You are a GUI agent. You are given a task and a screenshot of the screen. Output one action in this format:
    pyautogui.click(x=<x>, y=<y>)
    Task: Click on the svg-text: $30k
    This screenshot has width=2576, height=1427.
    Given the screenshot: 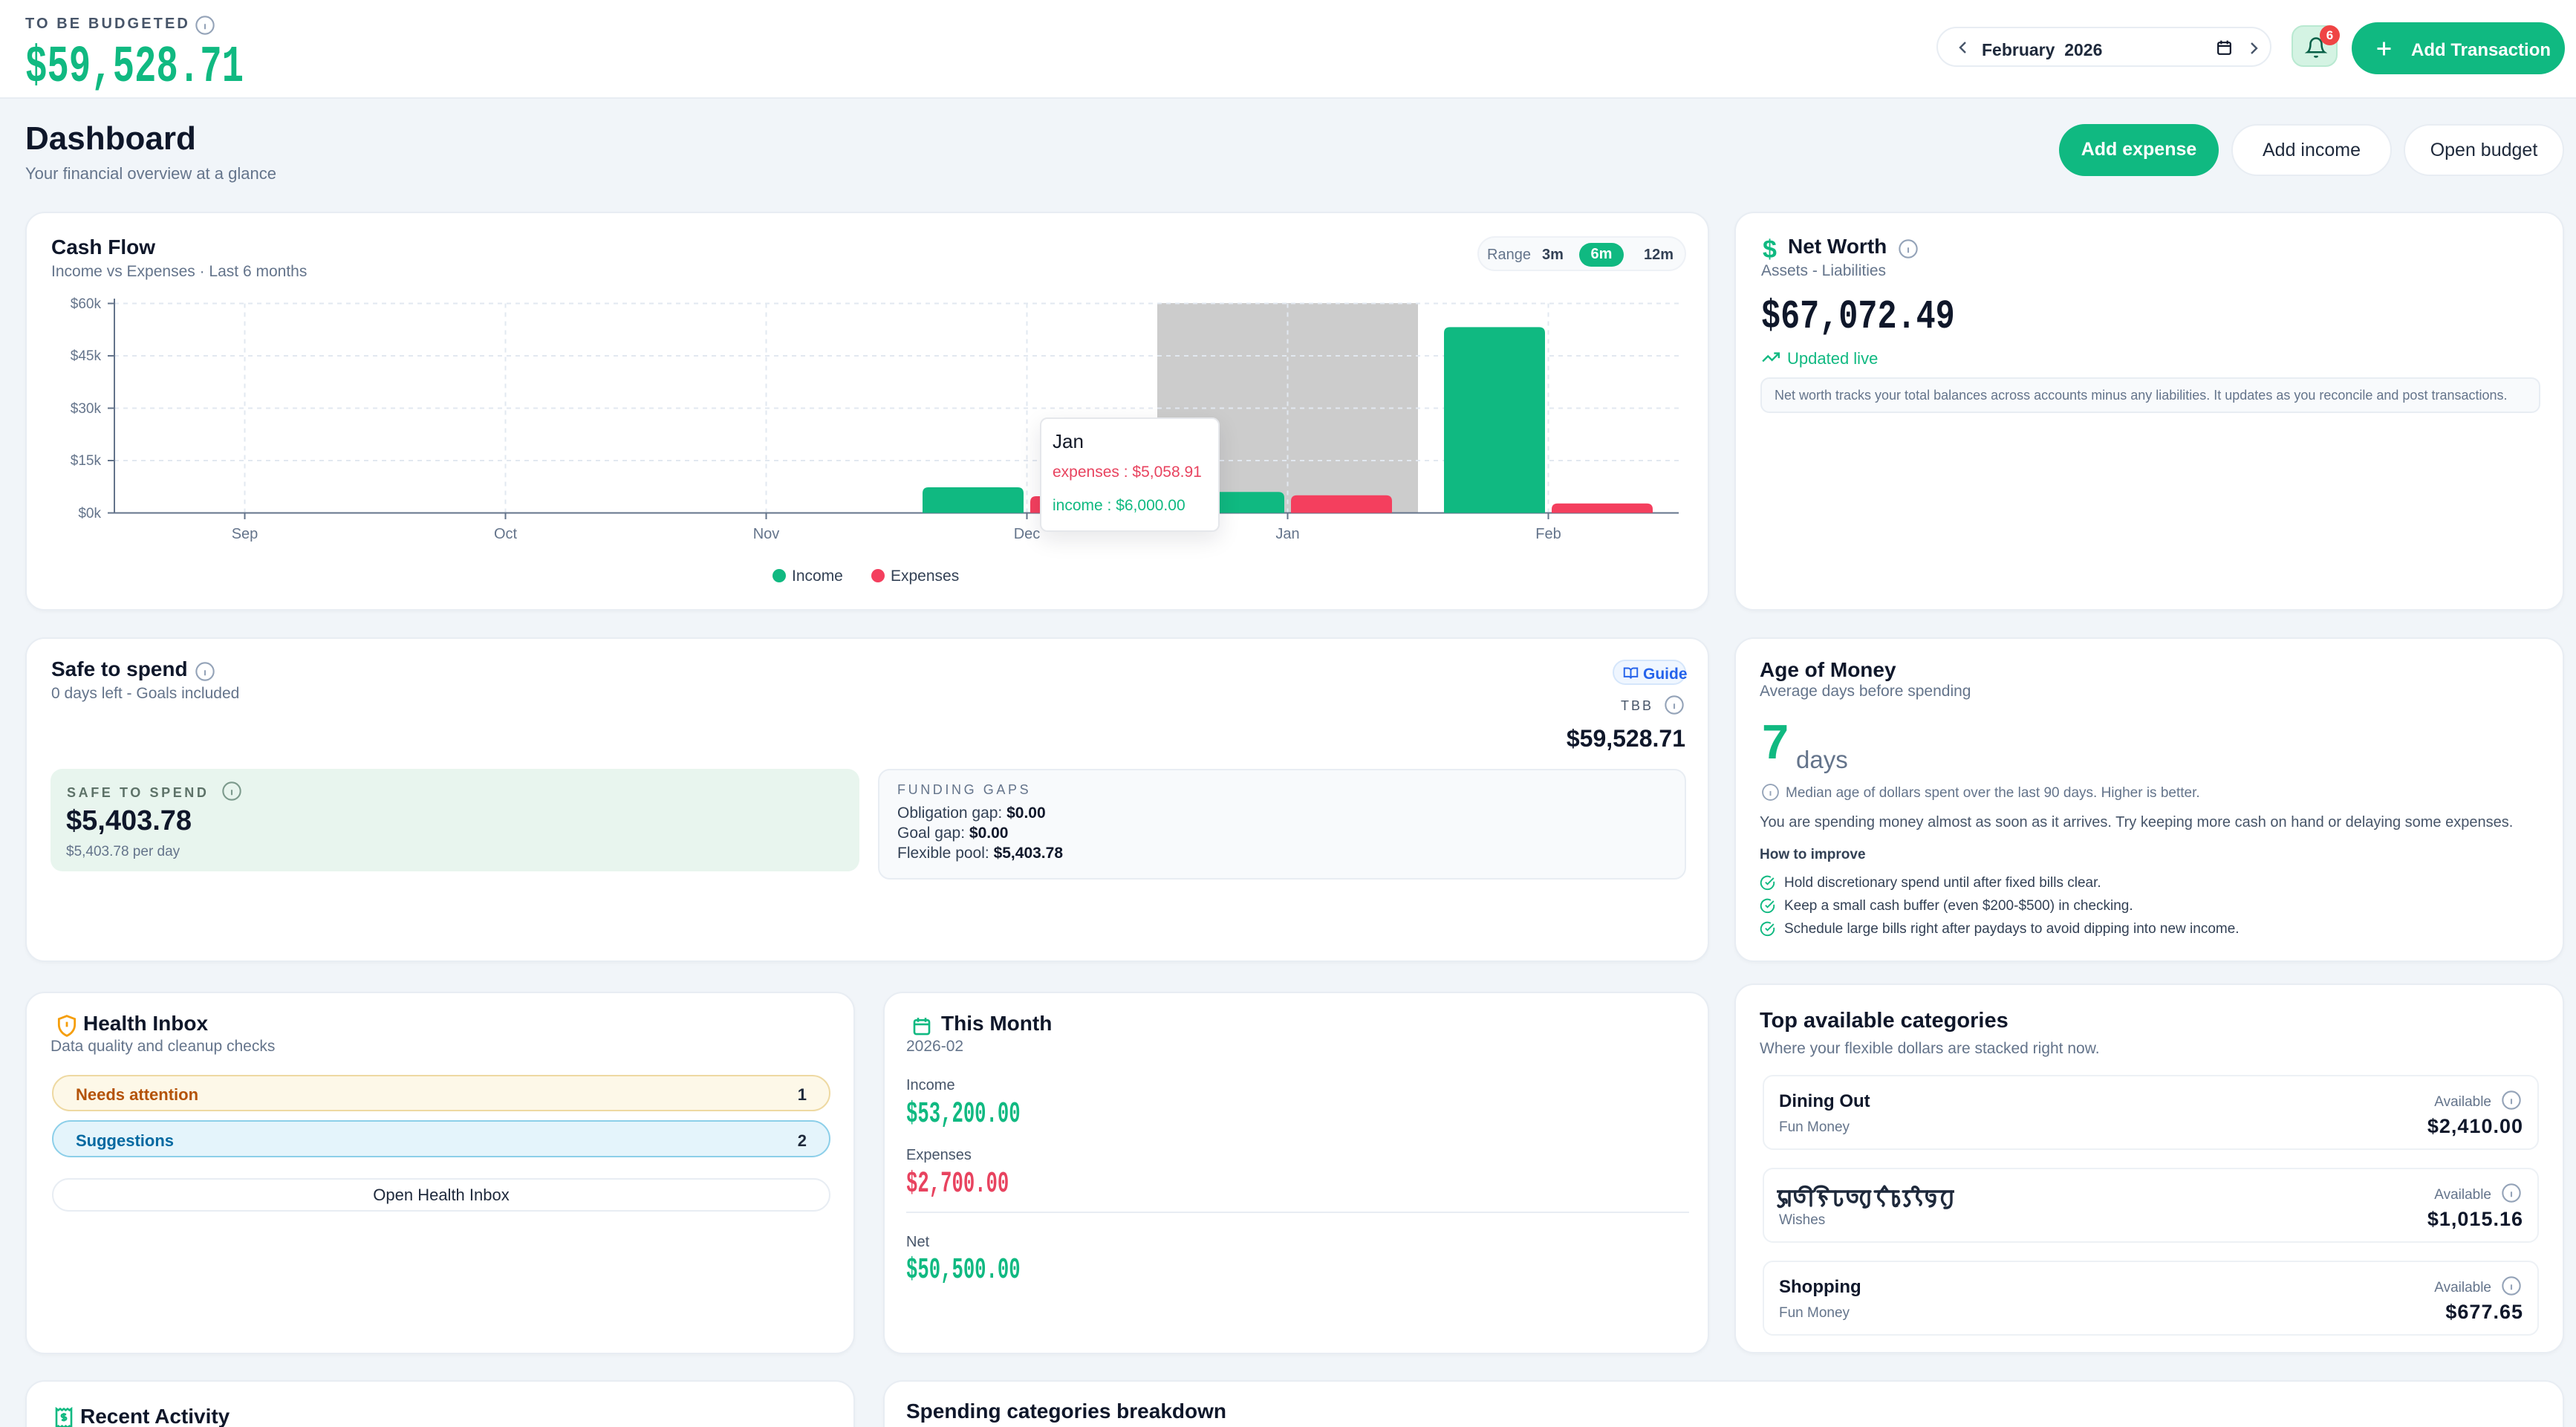 What is the action you would take?
    pyautogui.click(x=86, y=409)
    